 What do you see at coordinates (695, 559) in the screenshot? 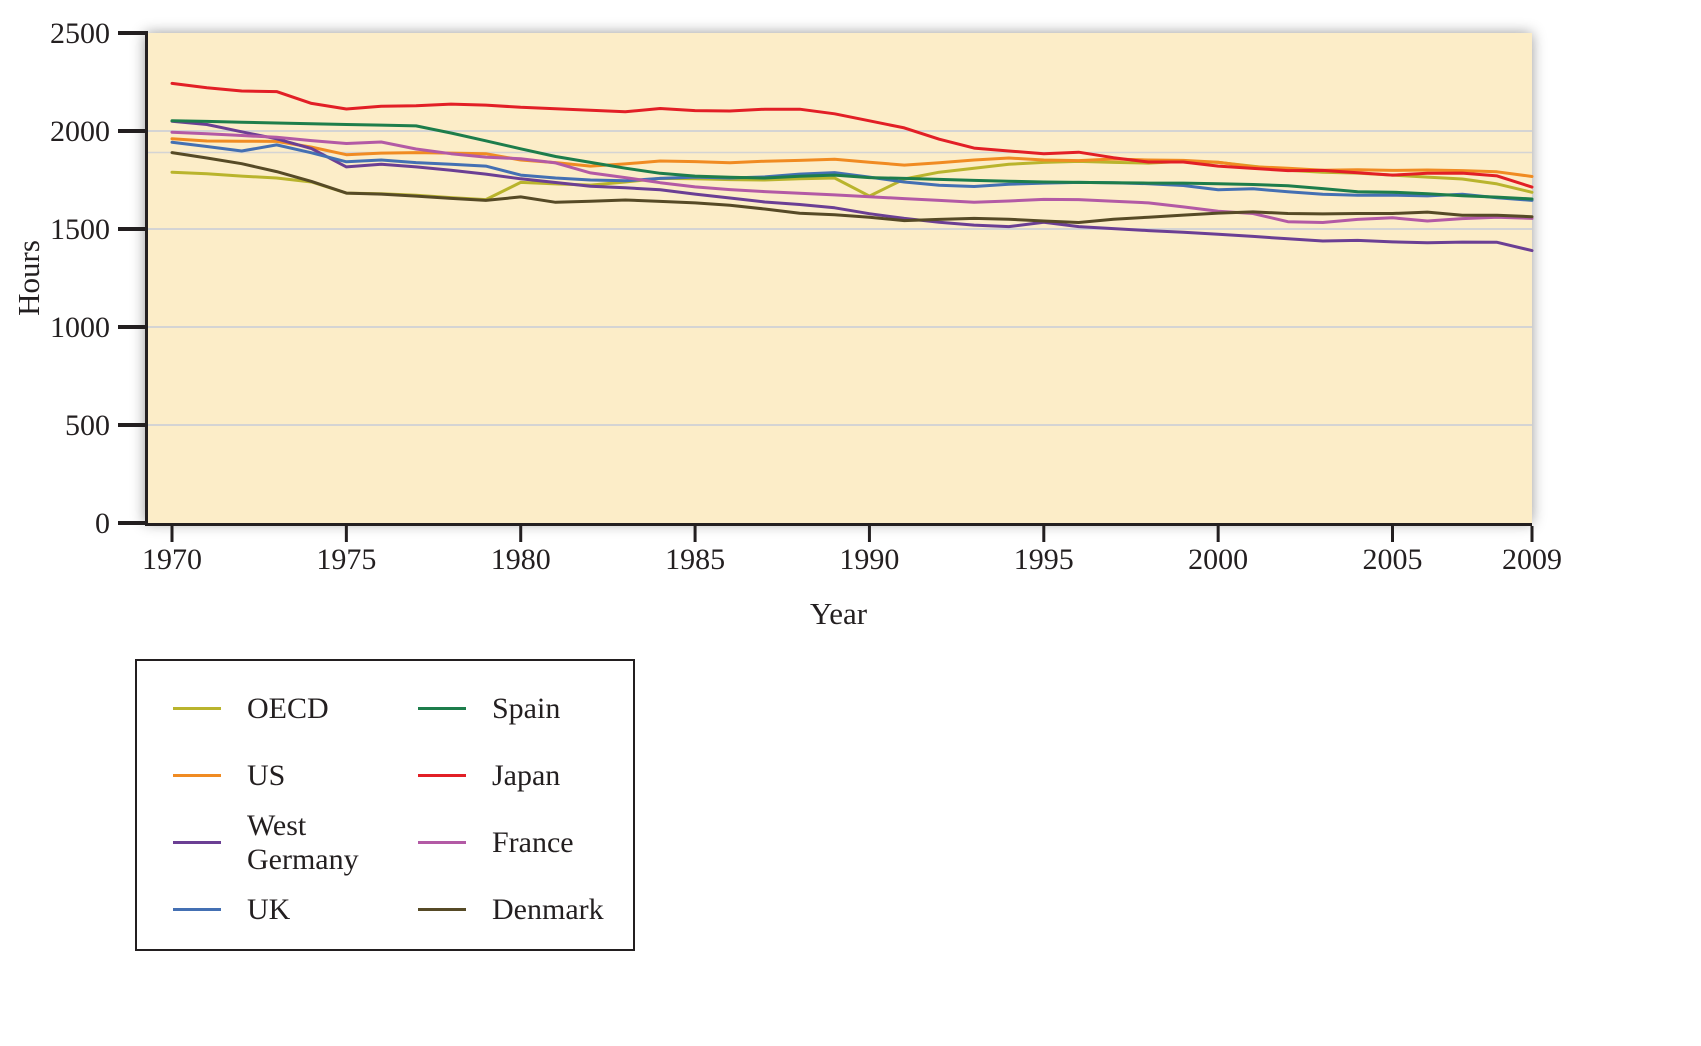
I see `x-tick-label: 1985` at bounding box center [695, 559].